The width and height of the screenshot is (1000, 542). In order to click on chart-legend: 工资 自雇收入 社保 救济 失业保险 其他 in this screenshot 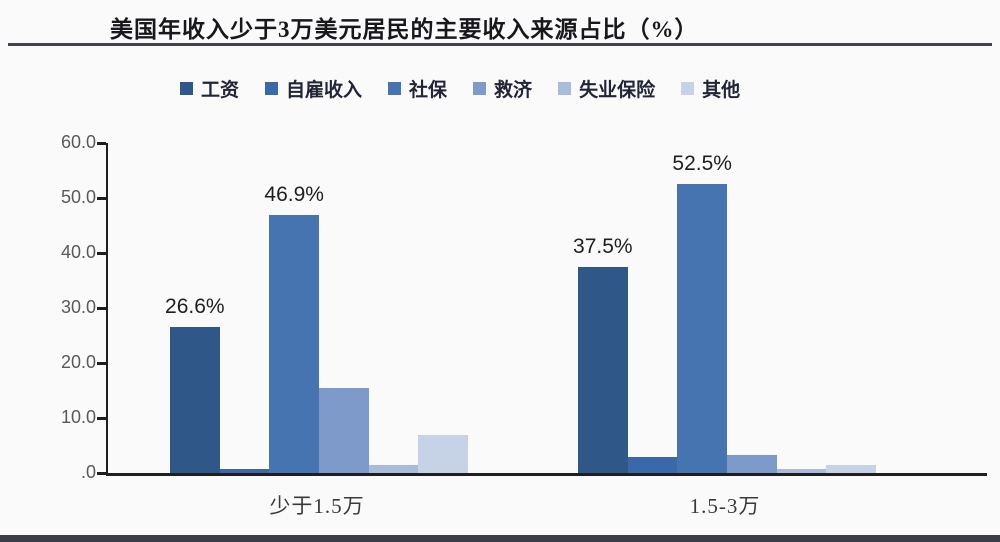, I will do `click(460, 88)`.